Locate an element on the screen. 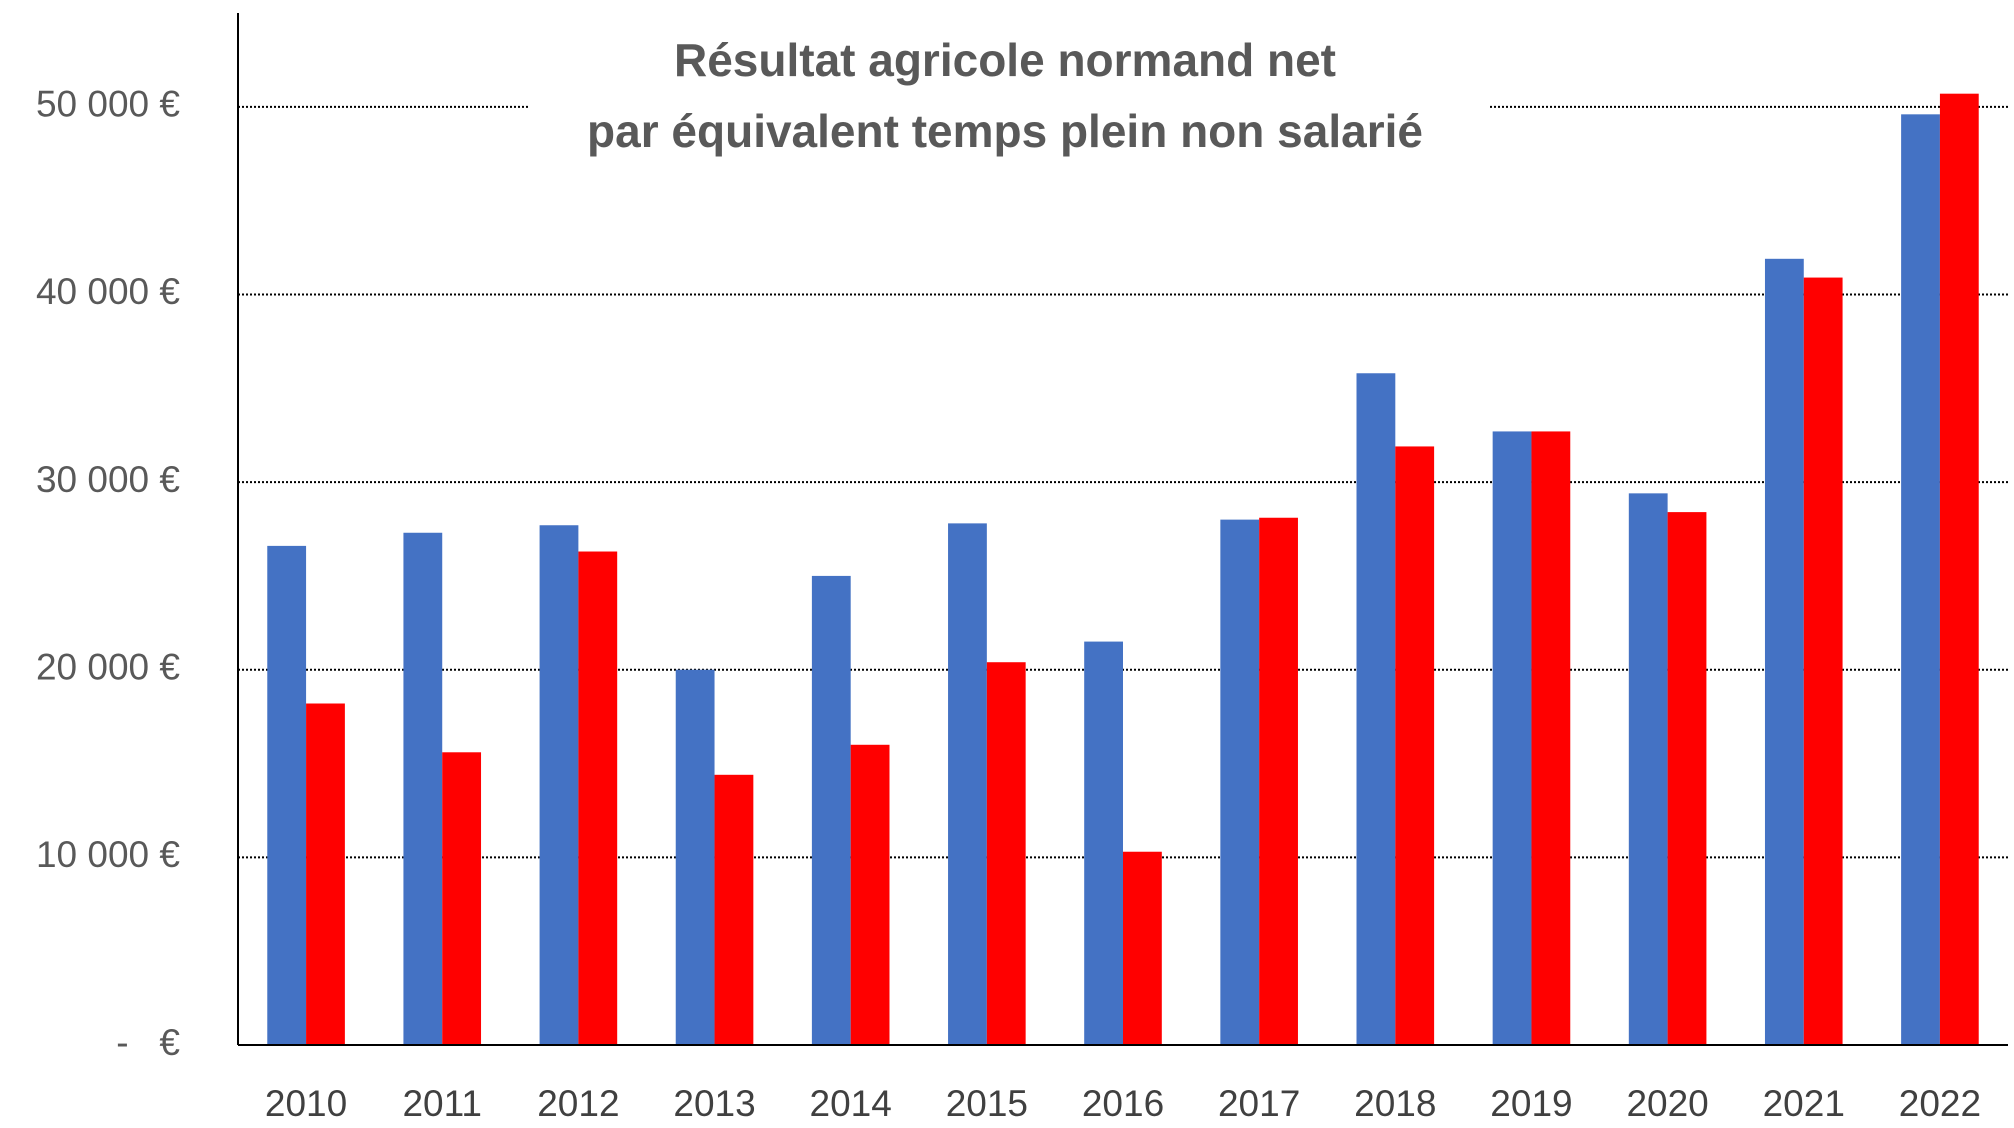 This screenshot has width=2014, height=1128. x-tick-label: 2017 is located at coordinates (1259, 1103).